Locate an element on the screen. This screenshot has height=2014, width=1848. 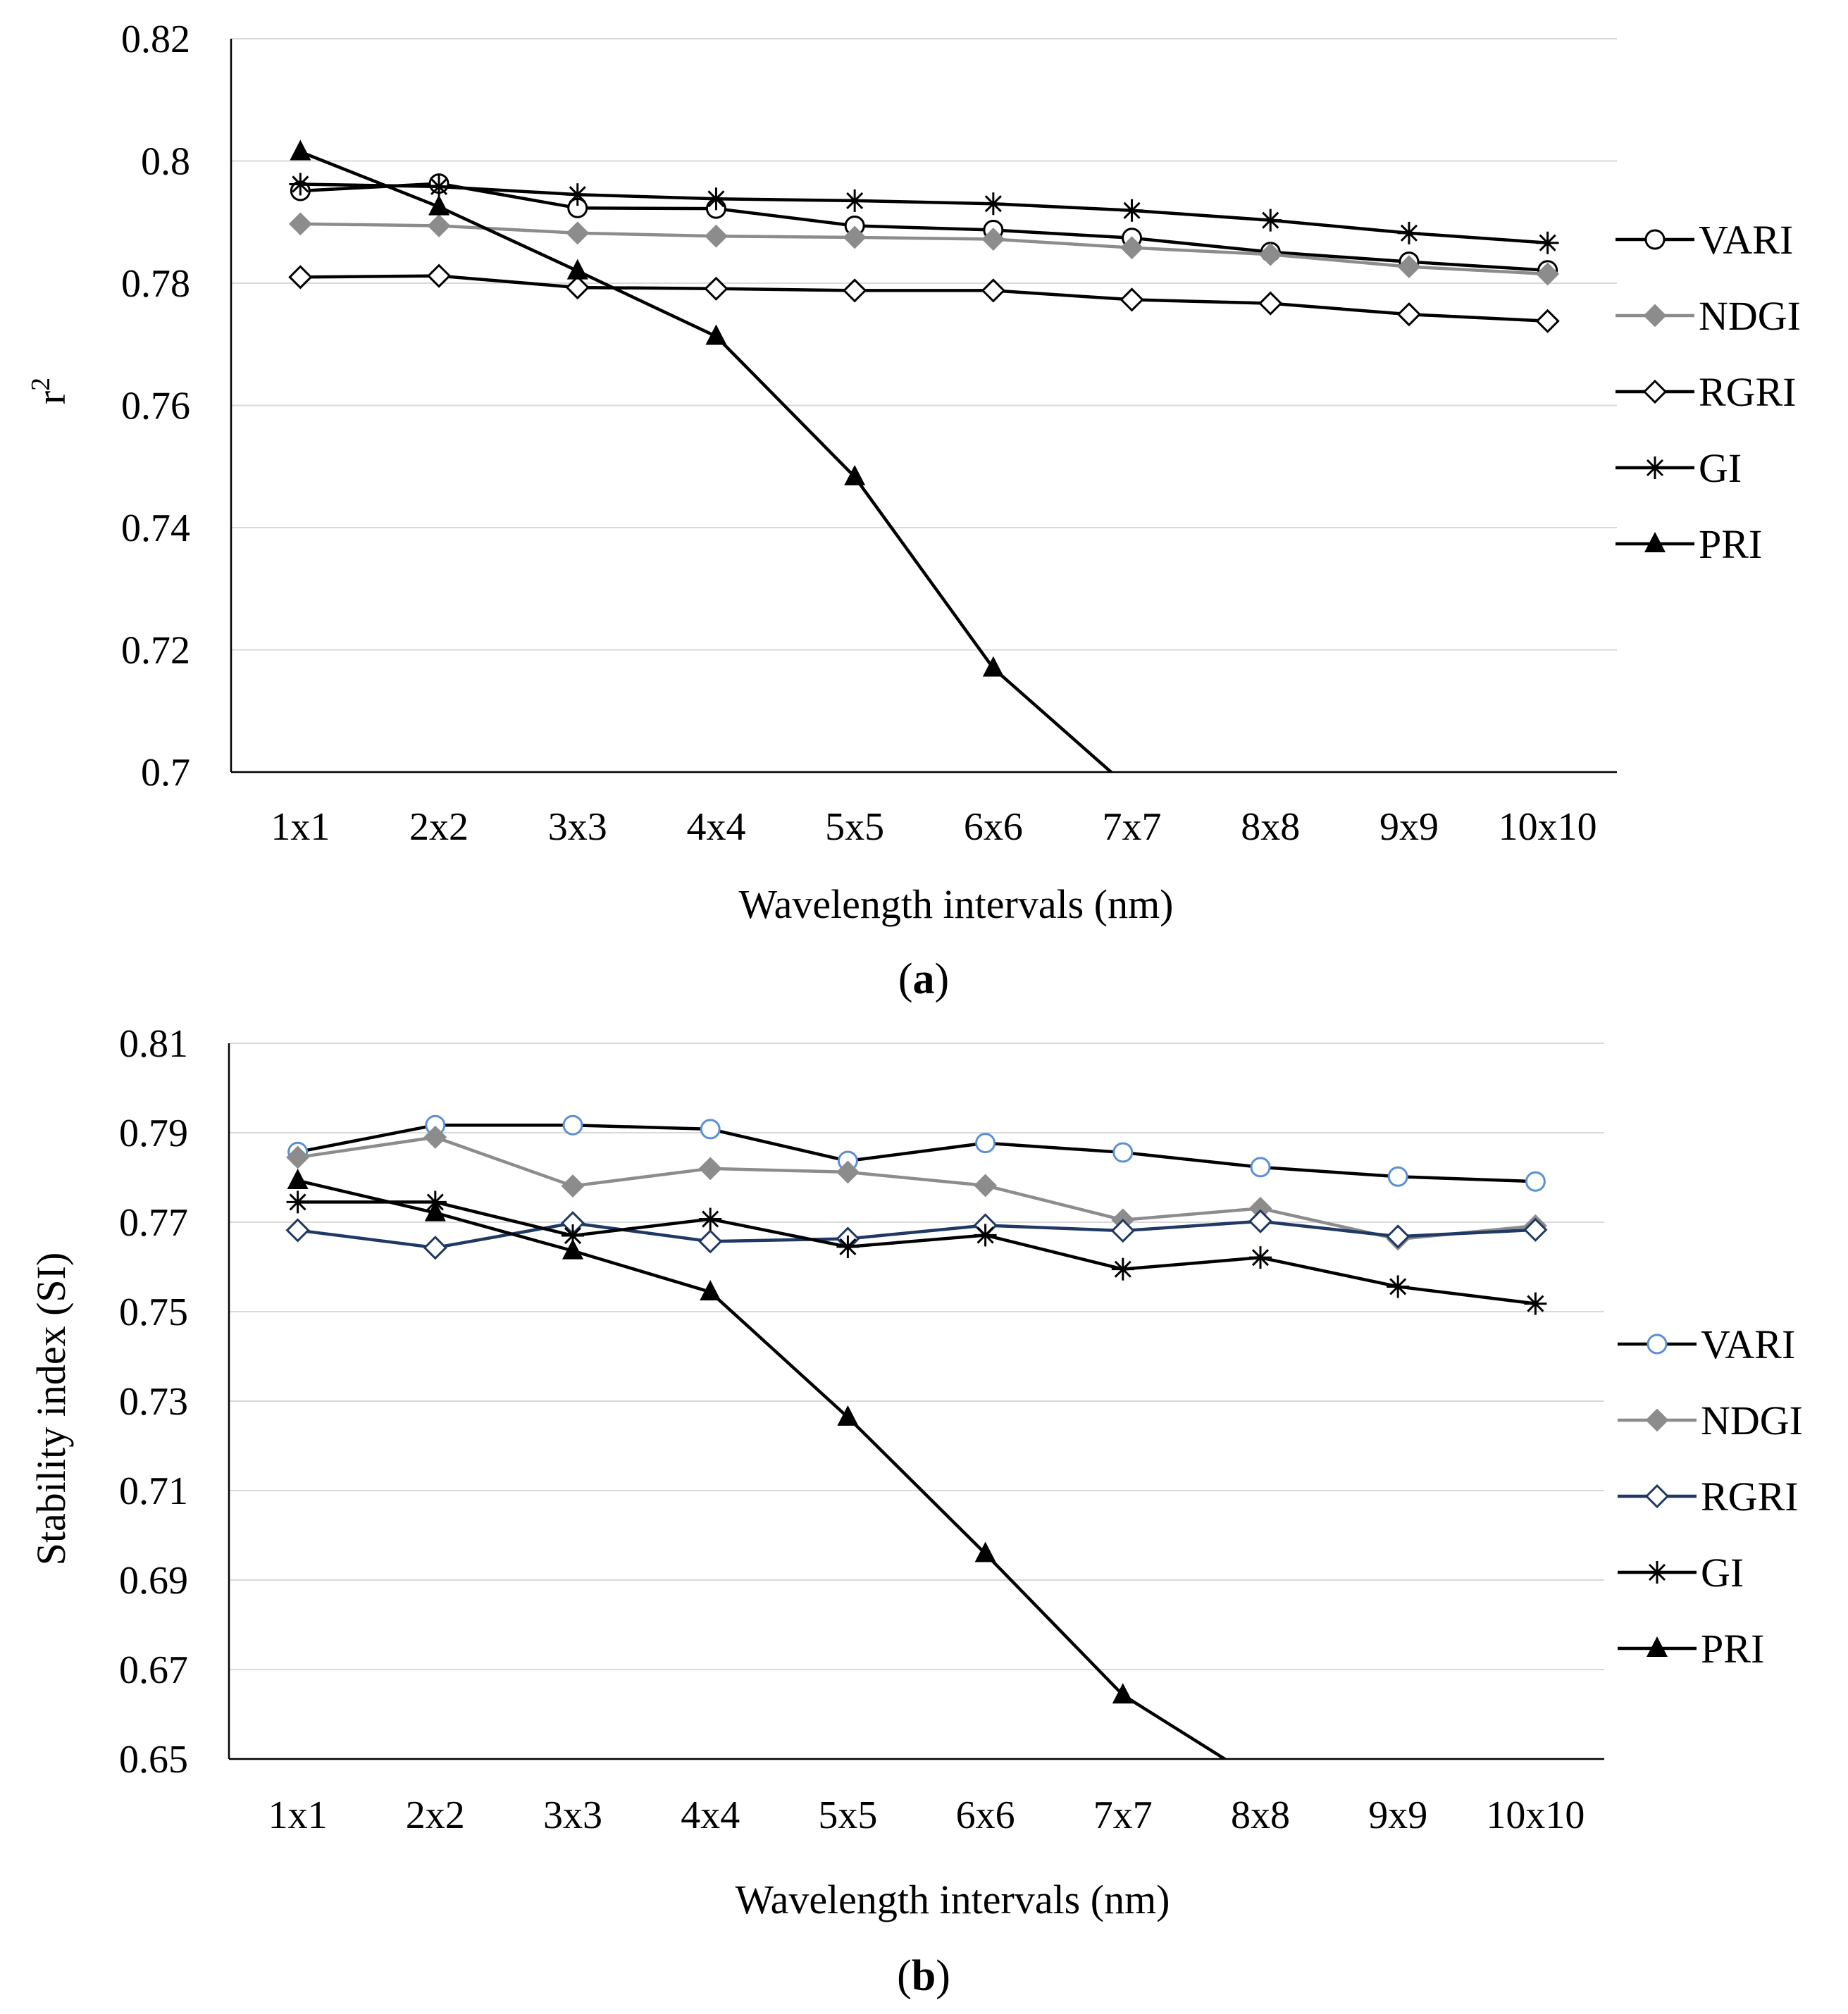
y-tick-label: 0.74 is located at coordinates (156, 528).